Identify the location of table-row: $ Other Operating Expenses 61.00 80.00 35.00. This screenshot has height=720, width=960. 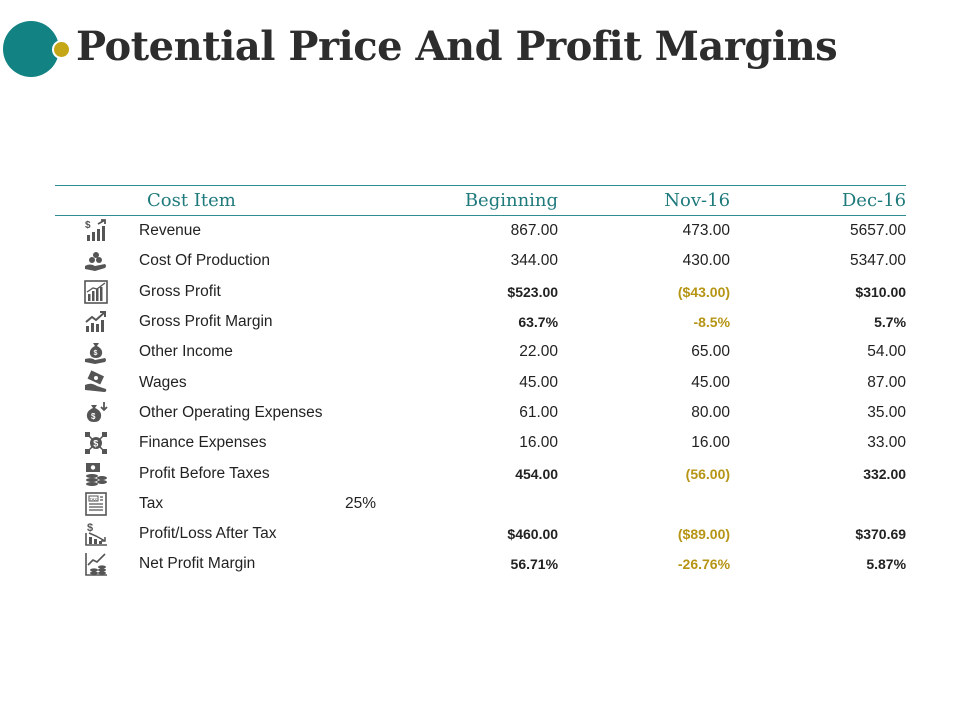
(480, 413).